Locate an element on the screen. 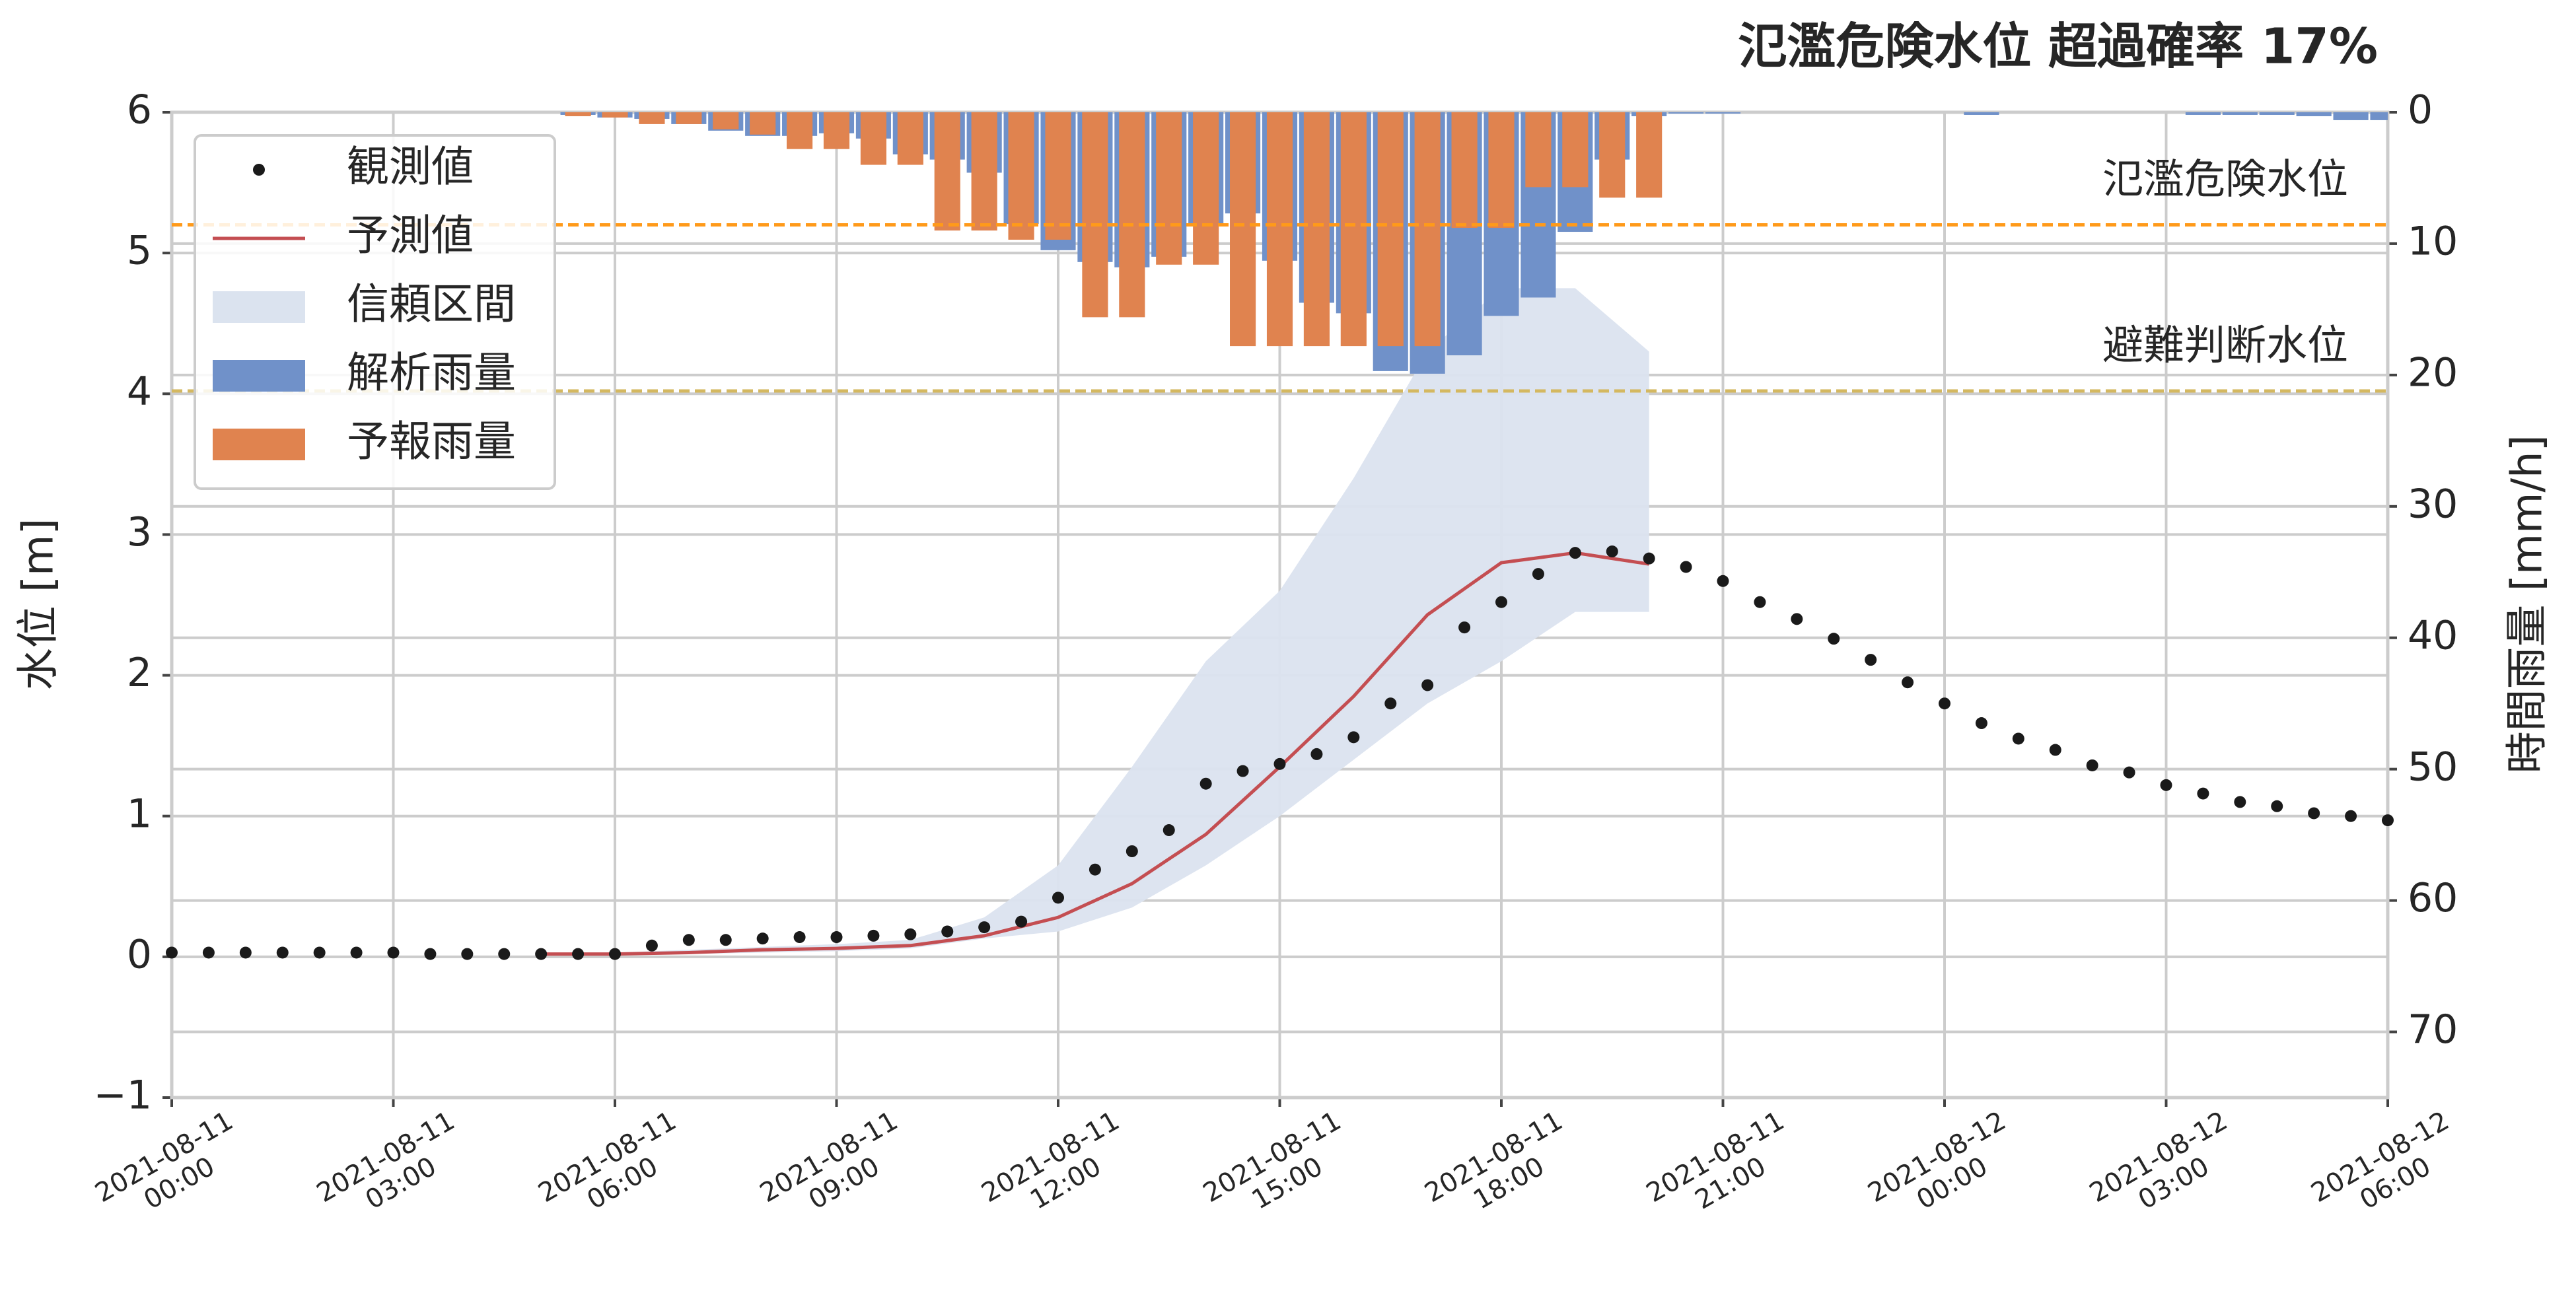 The height and width of the screenshot is (1299, 2576). y-tick-label: 6 is located at coordinates (139, 110).